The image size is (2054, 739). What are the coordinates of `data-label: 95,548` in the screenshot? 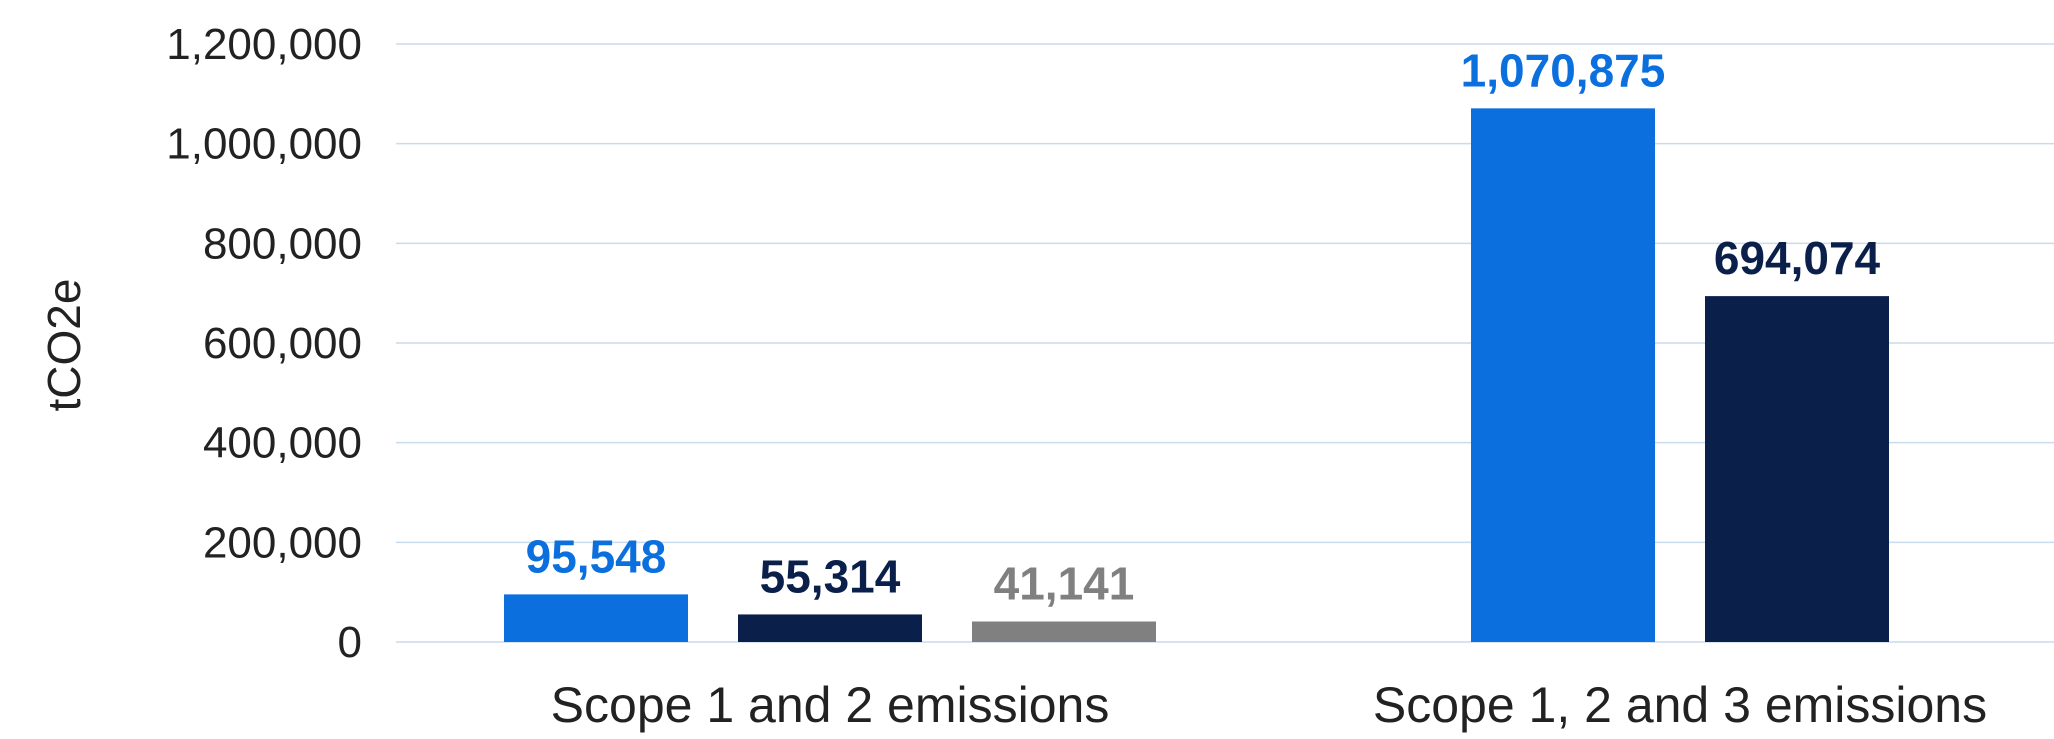 It's located at (596, 556).